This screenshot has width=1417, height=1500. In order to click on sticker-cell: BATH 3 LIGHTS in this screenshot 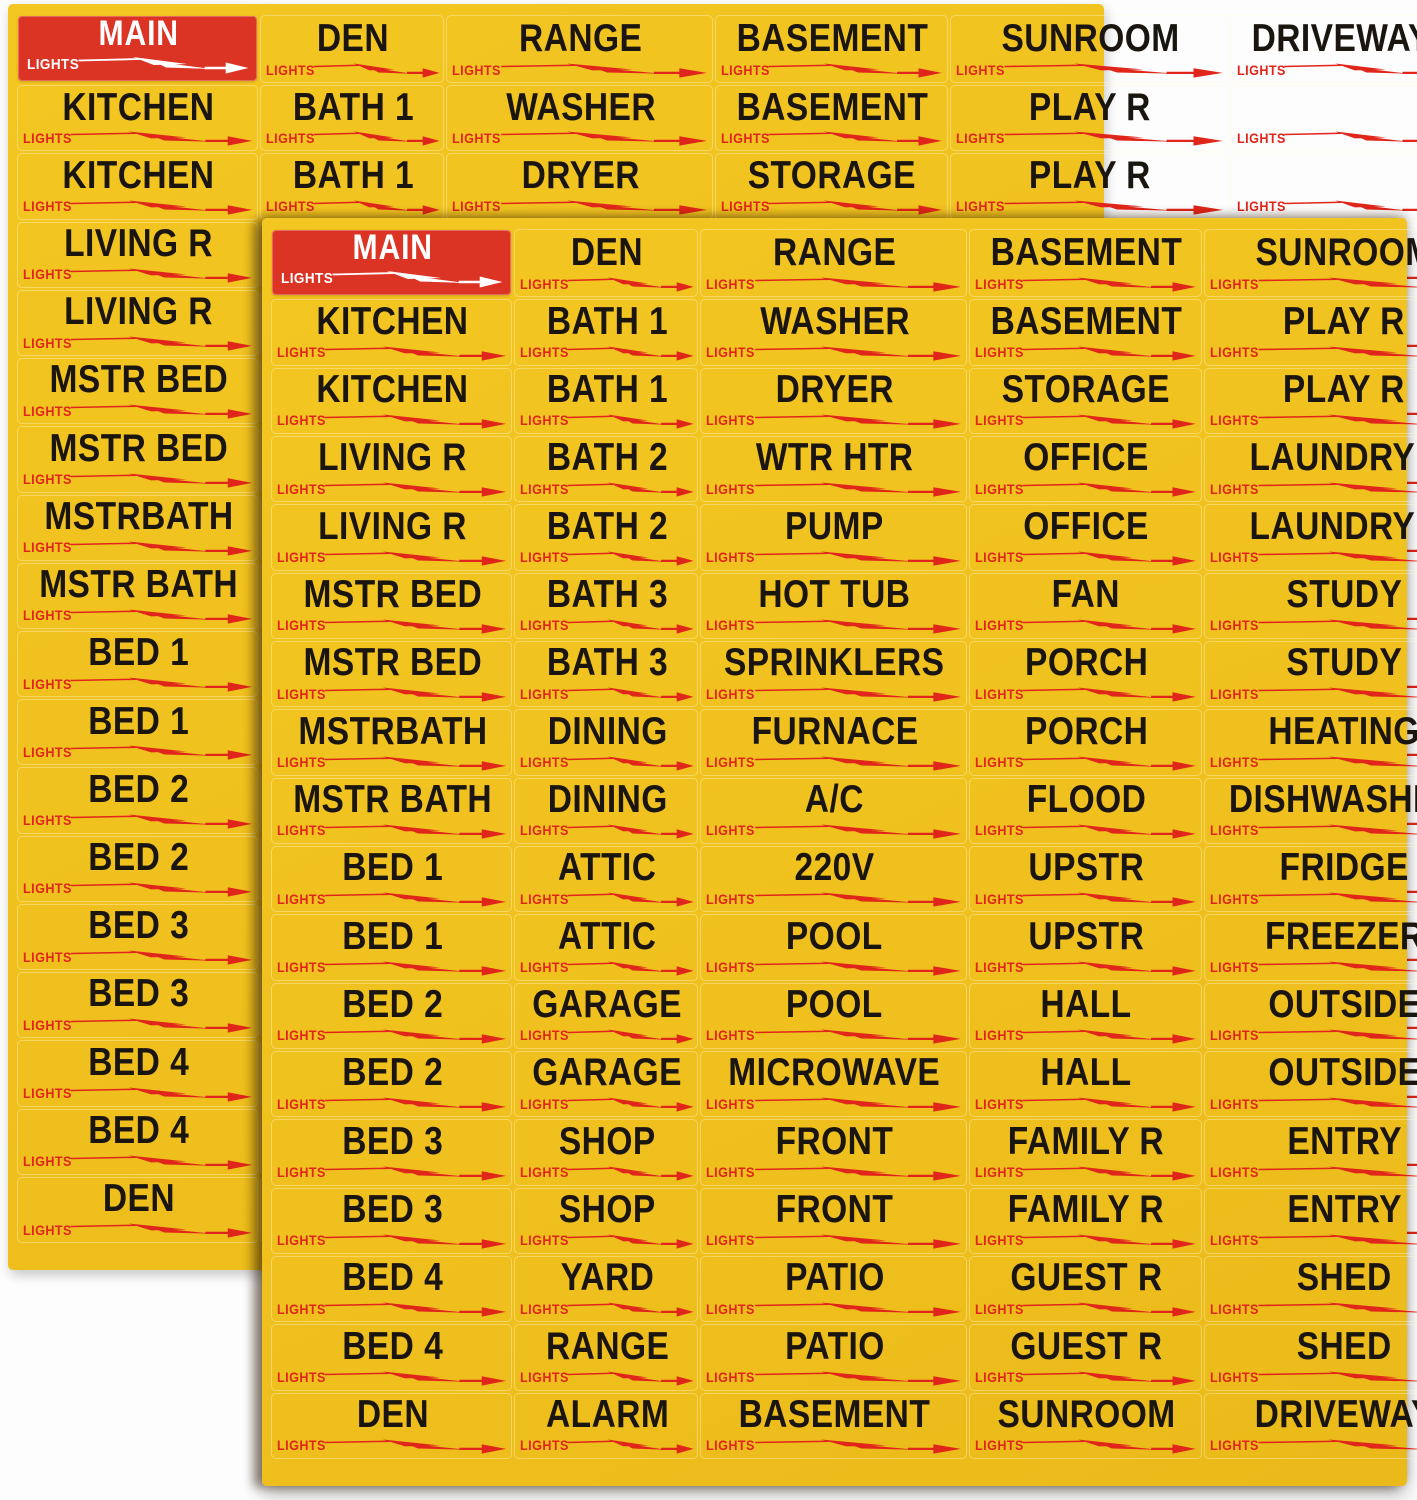, I will do `click(606, 674)`.